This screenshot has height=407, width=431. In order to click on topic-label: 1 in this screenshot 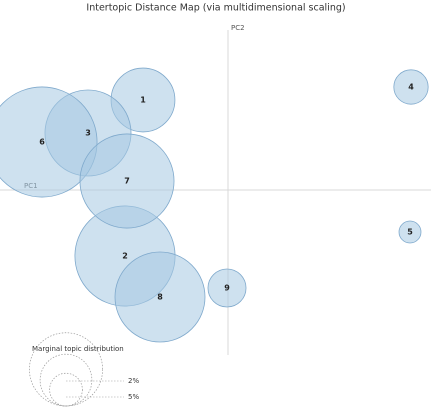, I will do `click(143, 100)`.